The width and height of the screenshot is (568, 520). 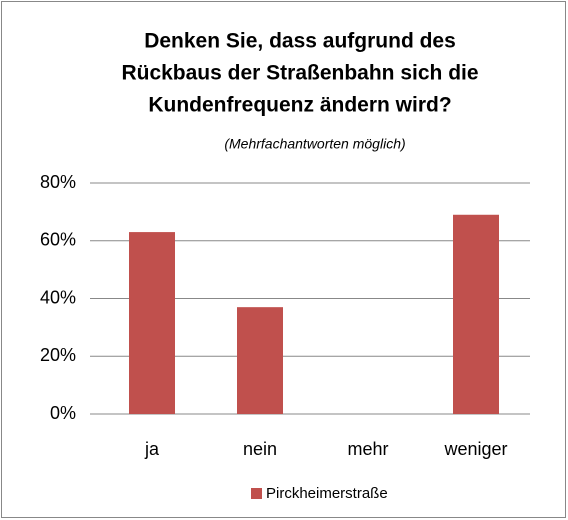 I want to click on y-tick-label: 0%, so click(x=63, y=413).